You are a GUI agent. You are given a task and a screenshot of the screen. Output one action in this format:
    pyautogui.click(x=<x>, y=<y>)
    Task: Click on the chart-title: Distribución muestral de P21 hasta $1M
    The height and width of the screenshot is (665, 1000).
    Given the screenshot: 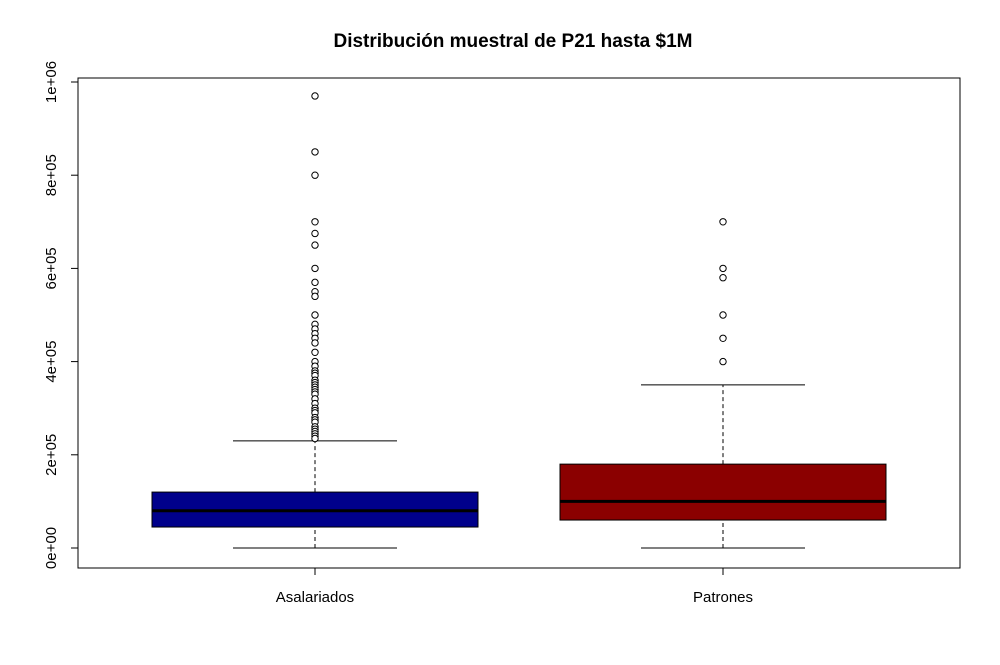 What is the action you would take?
    pyautogui.click(x=512, y=41)
    